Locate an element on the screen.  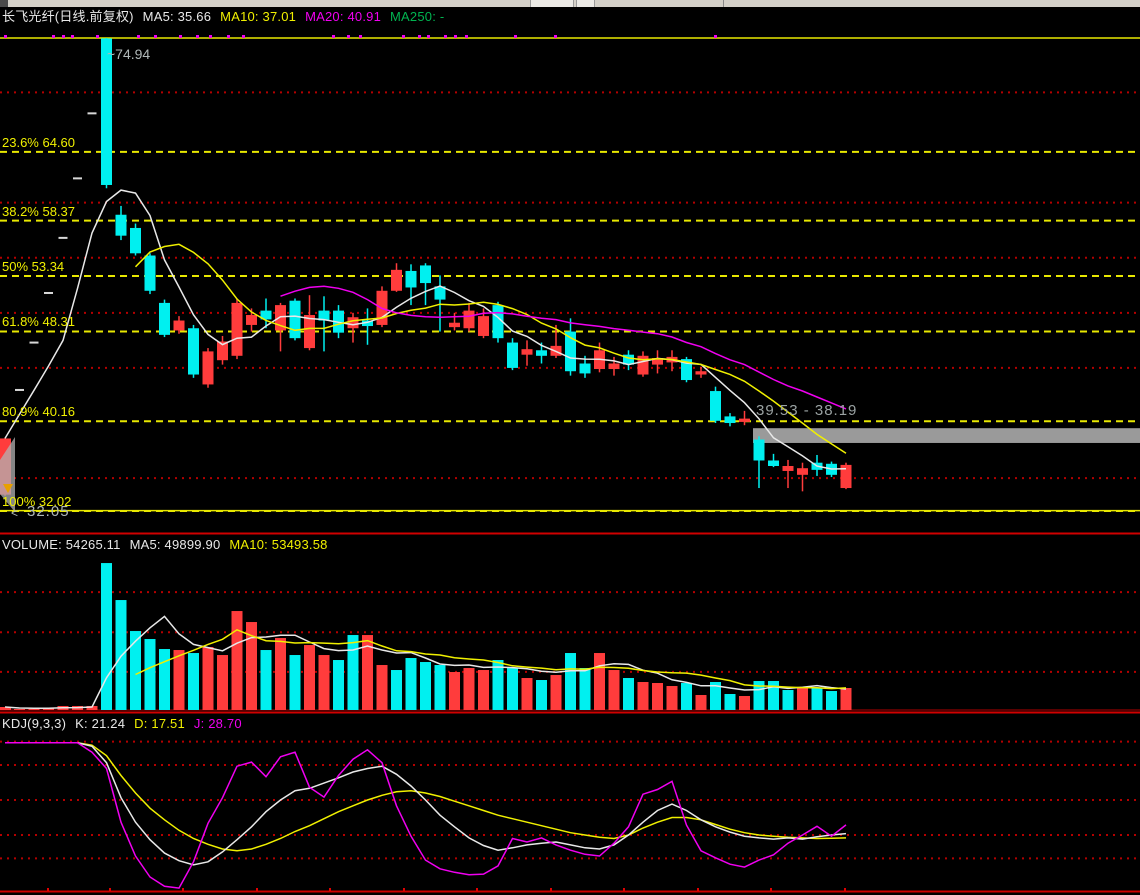
toolbar-divider is located at coordinates (723, 3).